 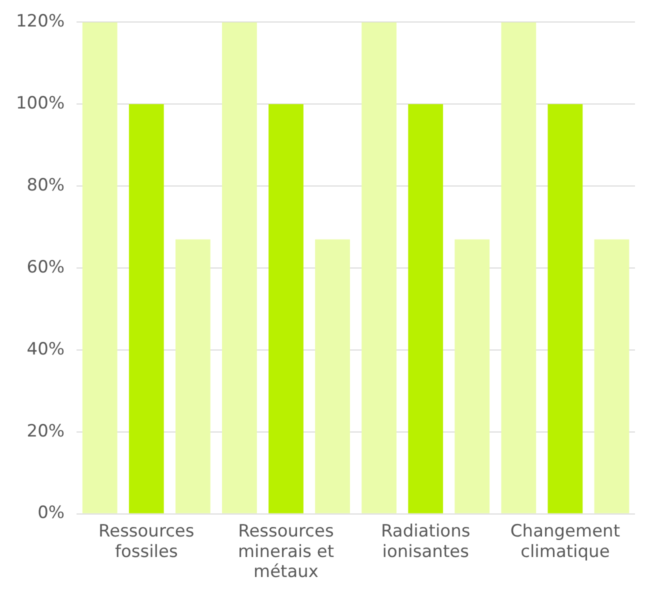 What do you see at coordinates (565, 541) in the screenshot?
I see `x-tick-label: Changement climatique` at bounding box center [565, 541].